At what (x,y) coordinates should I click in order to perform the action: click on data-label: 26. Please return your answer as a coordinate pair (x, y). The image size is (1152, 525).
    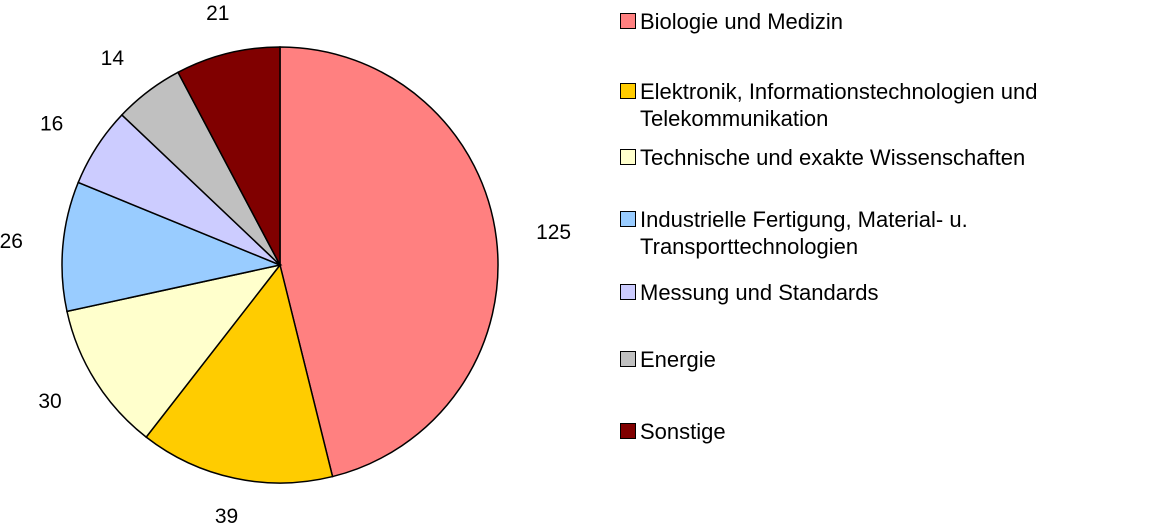
    Looking at the image, I should click on (11, 241).